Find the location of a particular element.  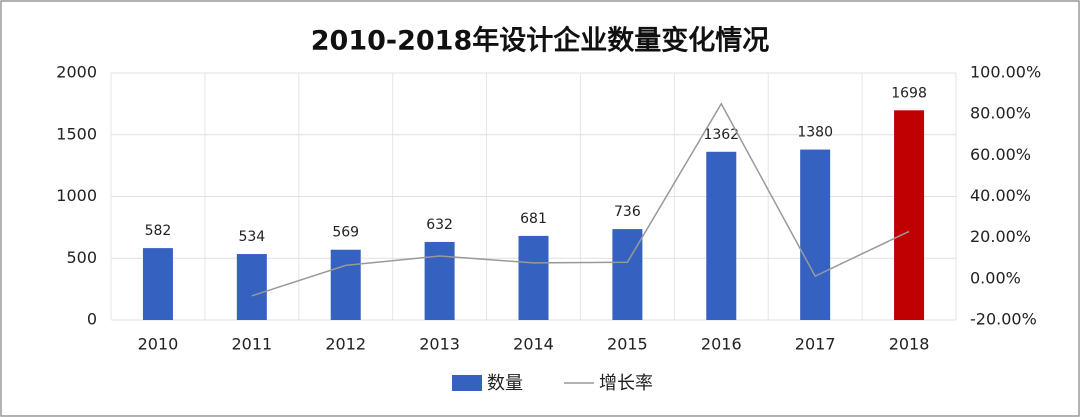

y2-tick-label: 100.00% is located at coordinates (1005, 72).